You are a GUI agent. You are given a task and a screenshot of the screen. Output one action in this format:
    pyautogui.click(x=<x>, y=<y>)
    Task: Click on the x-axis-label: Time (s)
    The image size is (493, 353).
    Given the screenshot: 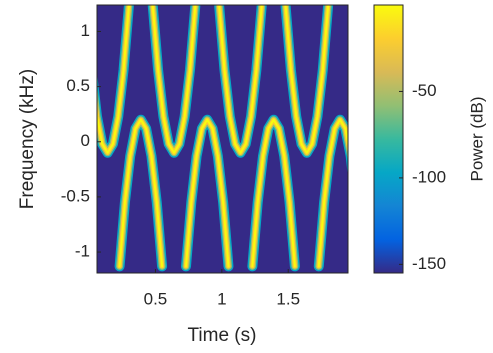 What is the action you would take?
    pyautogui.click(x=222, y=335)
    